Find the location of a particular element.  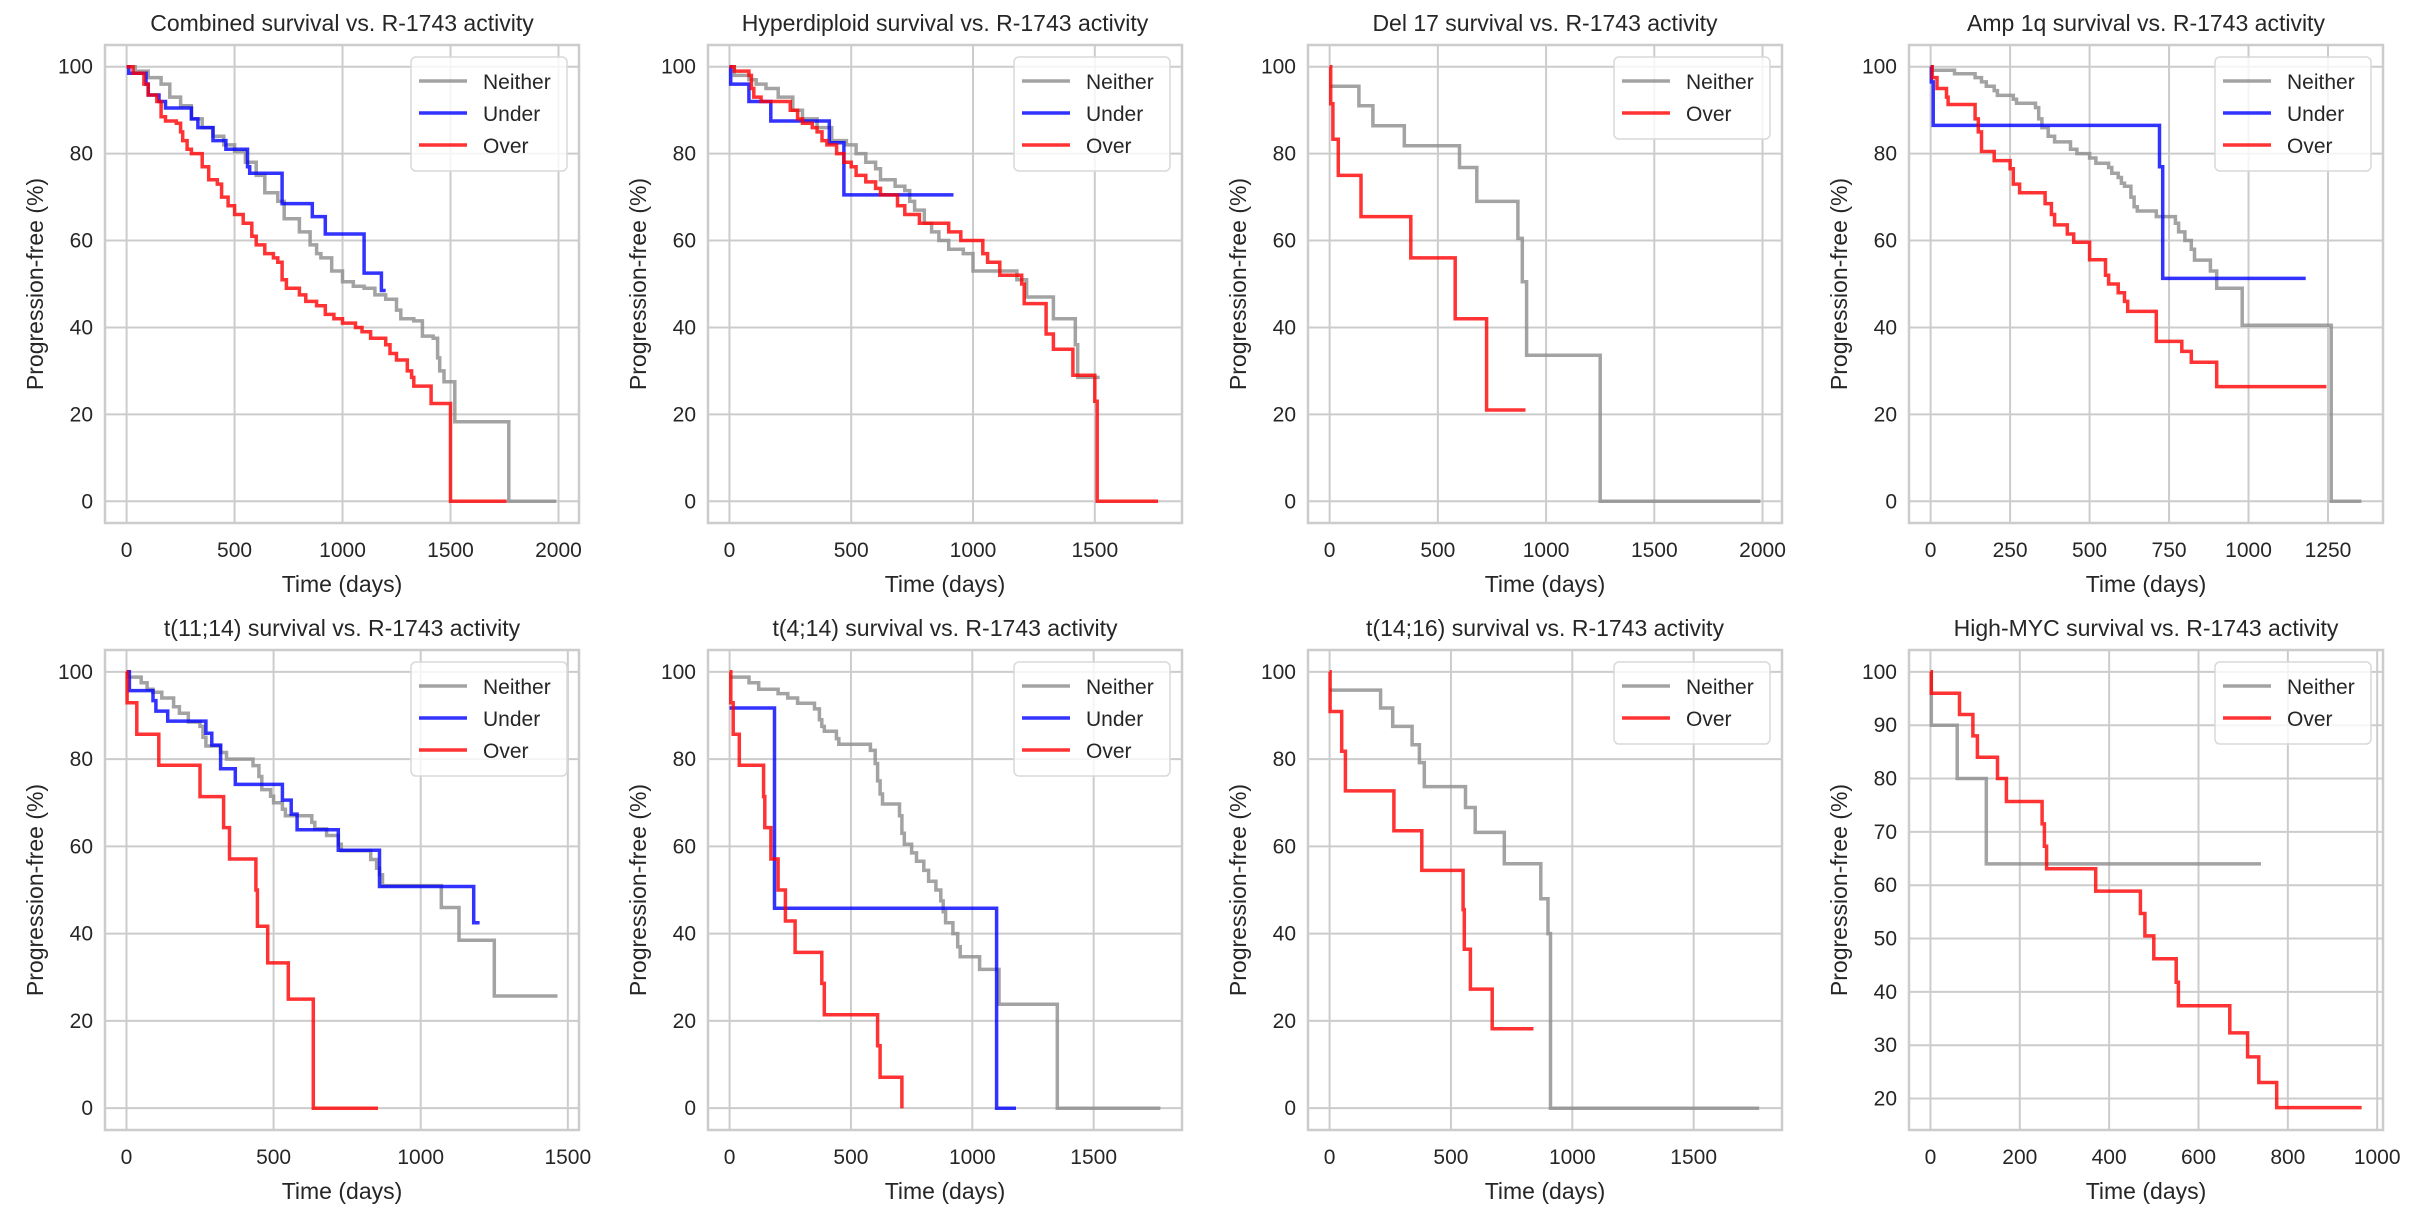

legend: Neither Over is located at coordinates (2293, 703).